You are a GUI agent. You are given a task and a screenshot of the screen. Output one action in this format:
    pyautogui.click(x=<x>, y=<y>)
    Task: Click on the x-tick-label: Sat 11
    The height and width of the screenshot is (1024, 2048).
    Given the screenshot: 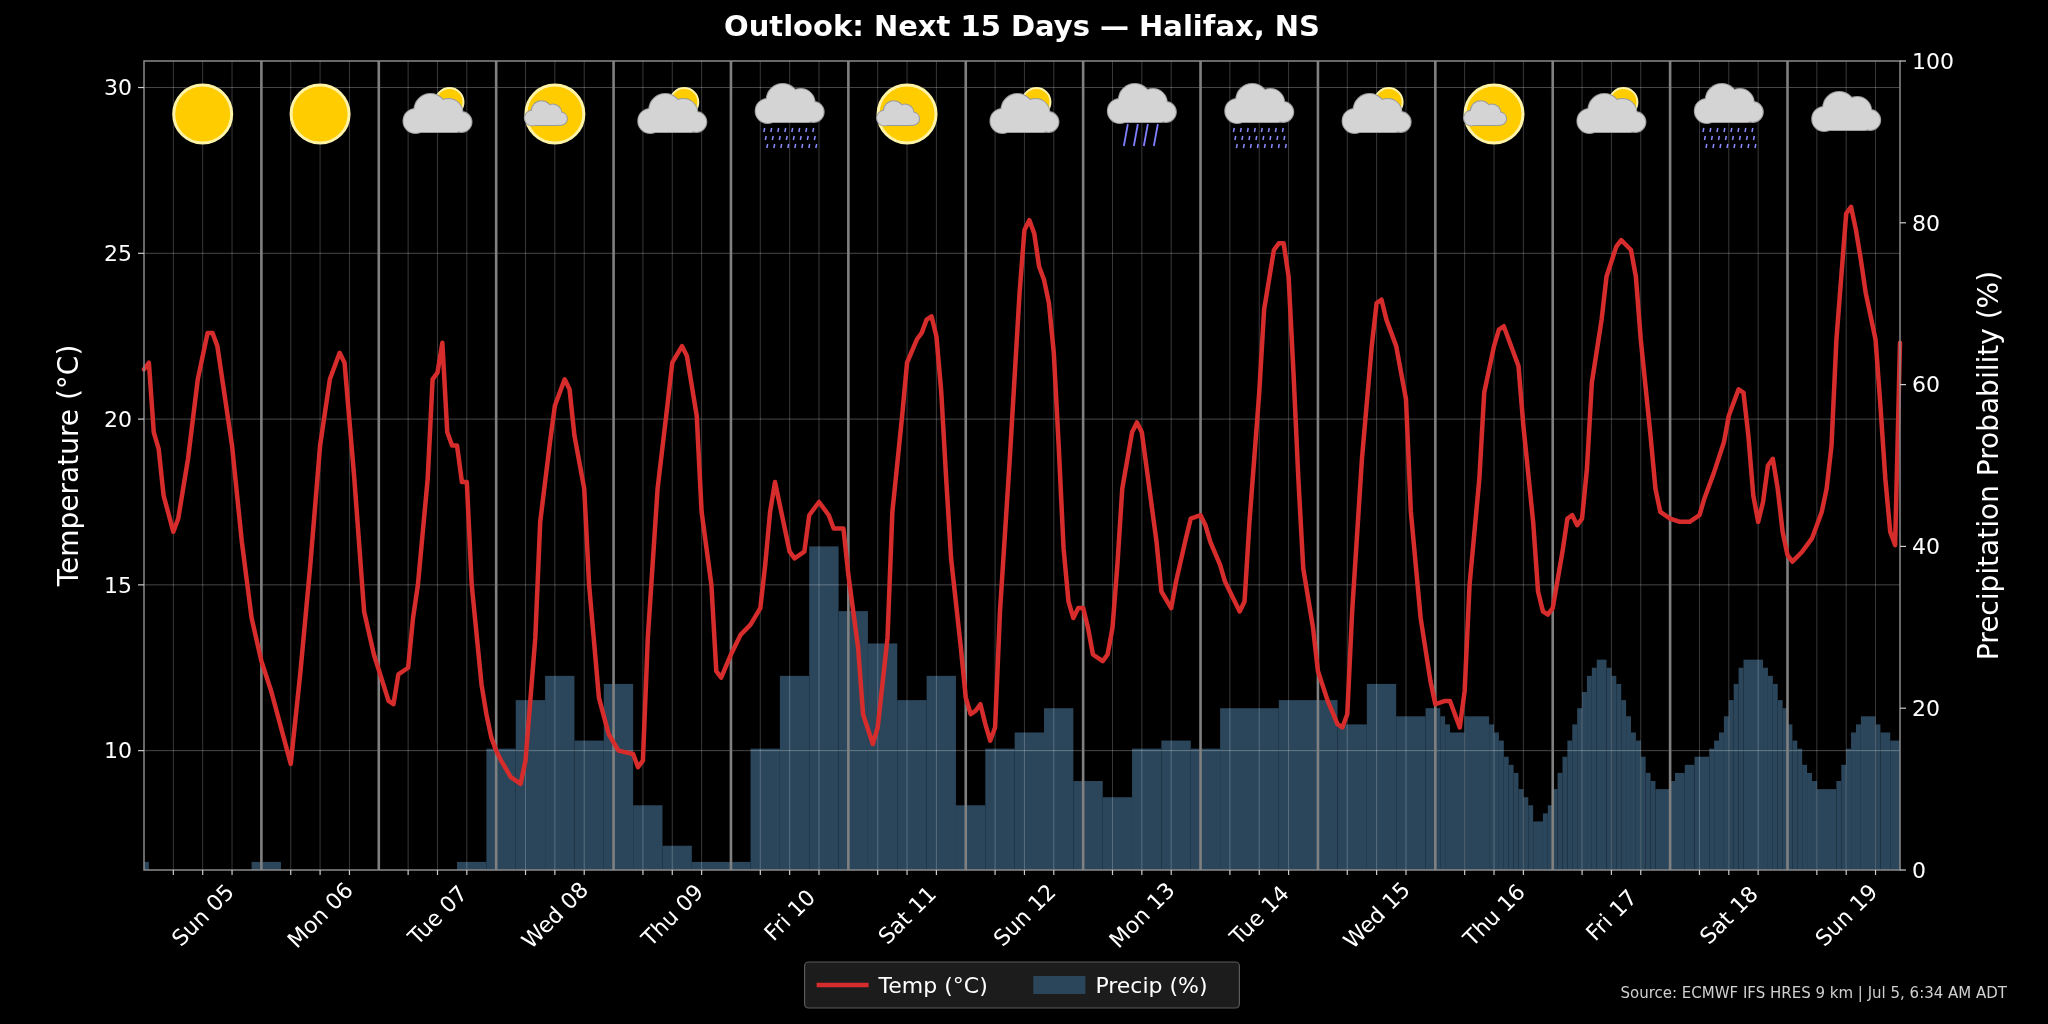 What is the action you would take?
    pyautogui.click(x=907, y=915)
    